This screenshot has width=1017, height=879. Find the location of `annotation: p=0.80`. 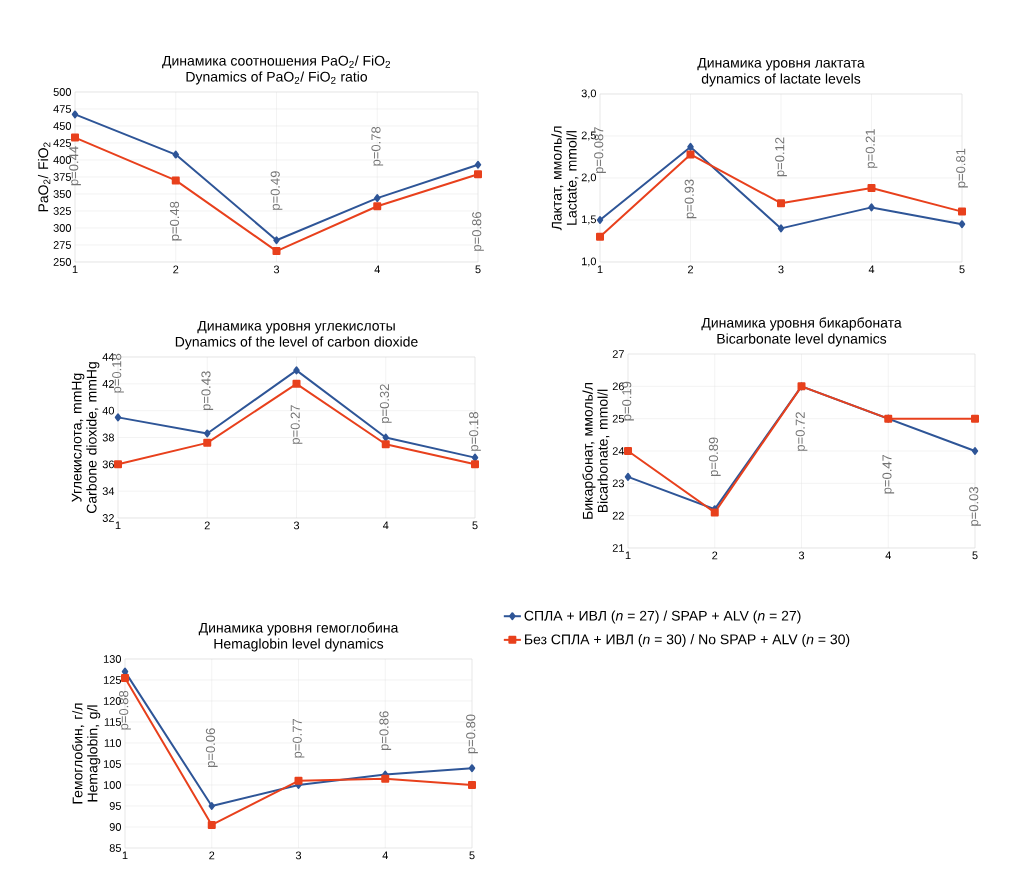

annotation: p=0.80 is located at coordinates (472, 734).